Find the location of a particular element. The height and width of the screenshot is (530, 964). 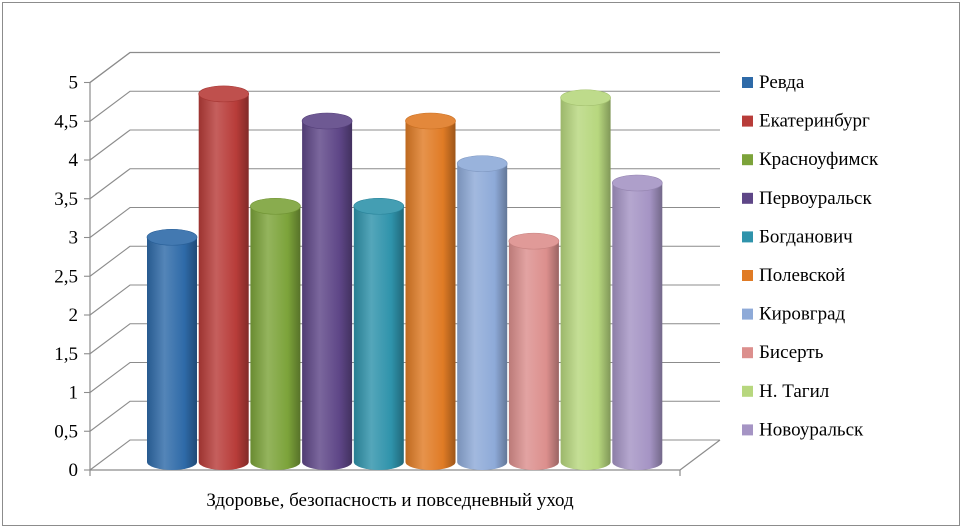

y-tick-label: 0,5 is located at coordinates (66, 431).